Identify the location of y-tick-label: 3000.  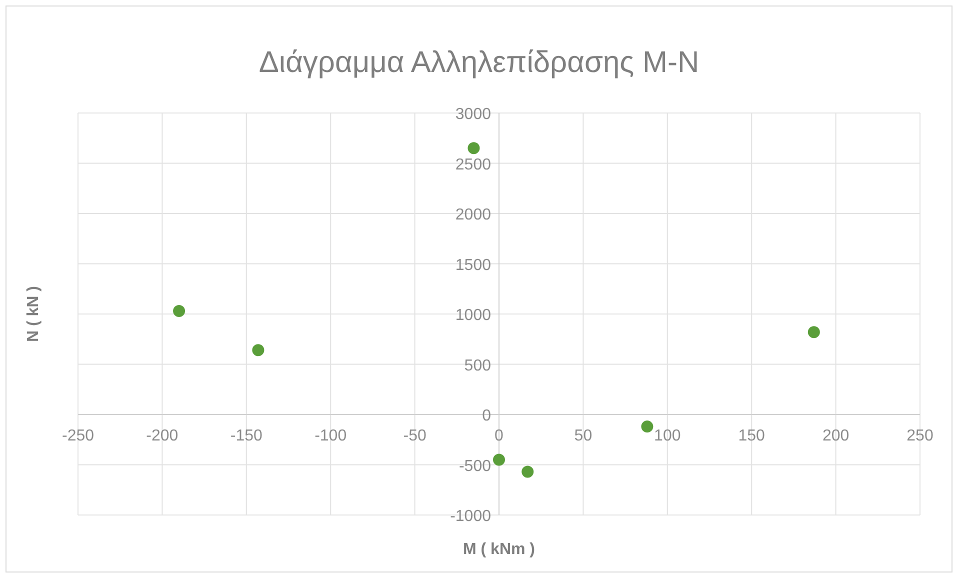
(473, 114).